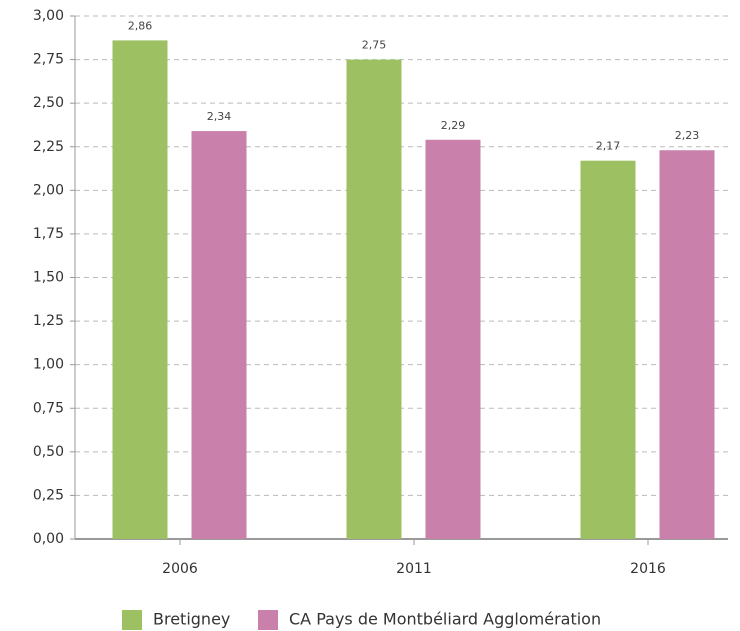 The height and width of the screenshot is (631, 740). Describe the element at coordinates (140, 25) in the screenshot. I see `value-label: 2,86` at that location.